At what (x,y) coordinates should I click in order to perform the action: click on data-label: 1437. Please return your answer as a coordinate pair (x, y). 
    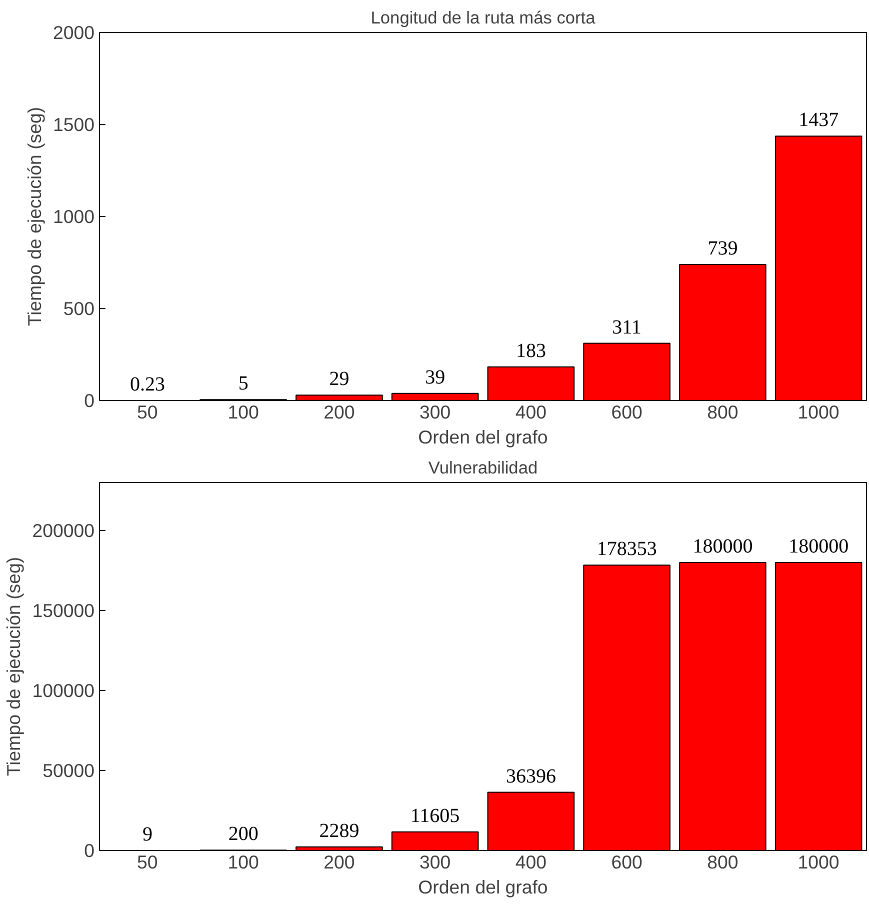
    Looking at the image, I should click on (818, 120).